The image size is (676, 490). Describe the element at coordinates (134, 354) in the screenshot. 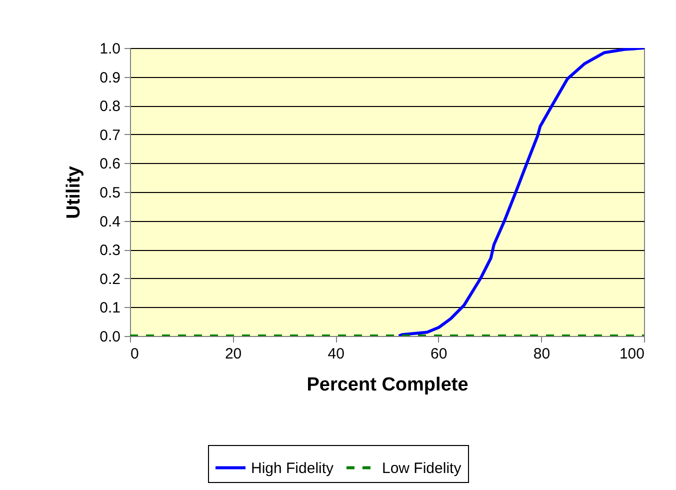

I see `x-tick-label: 0` at that location.